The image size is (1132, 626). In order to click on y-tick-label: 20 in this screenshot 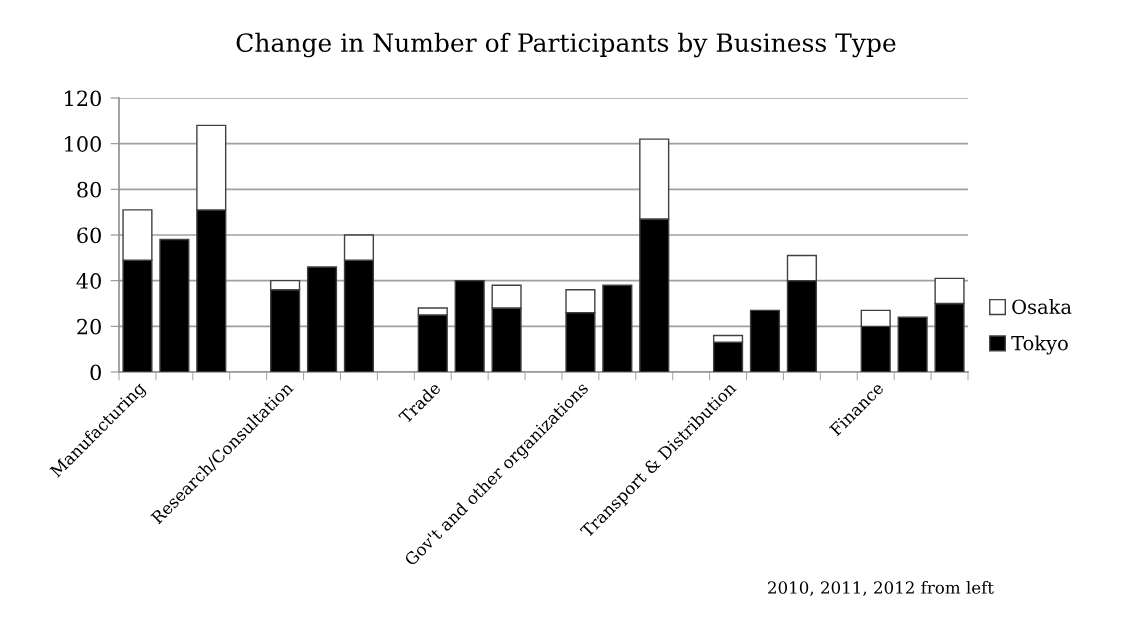, I will do `click(89, 326)`.